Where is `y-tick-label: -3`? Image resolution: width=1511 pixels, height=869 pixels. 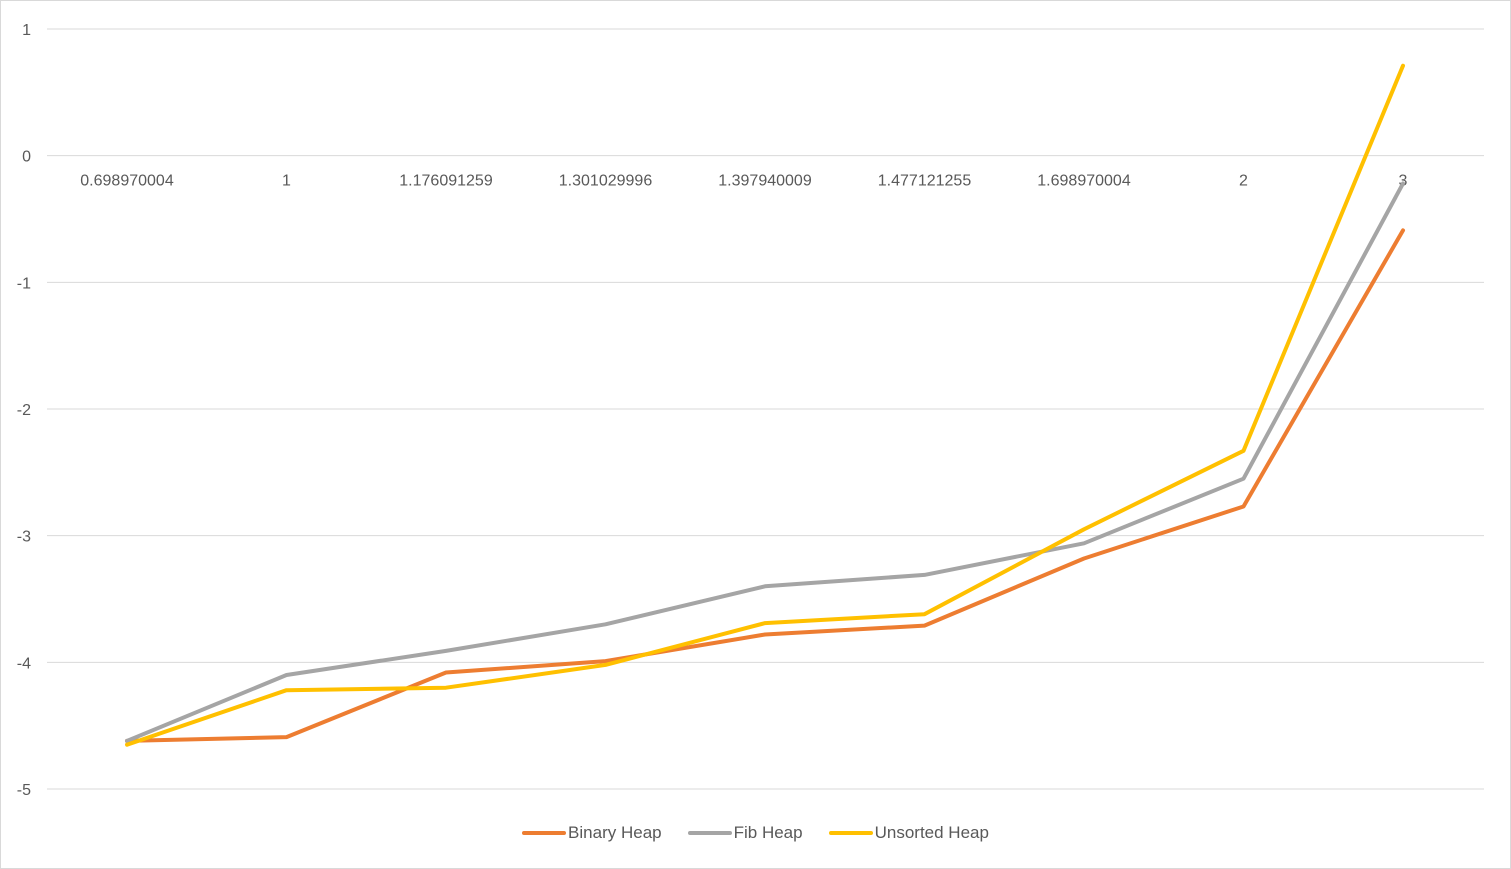 y-tick-label: -3 is located at coordinates (24, 537).